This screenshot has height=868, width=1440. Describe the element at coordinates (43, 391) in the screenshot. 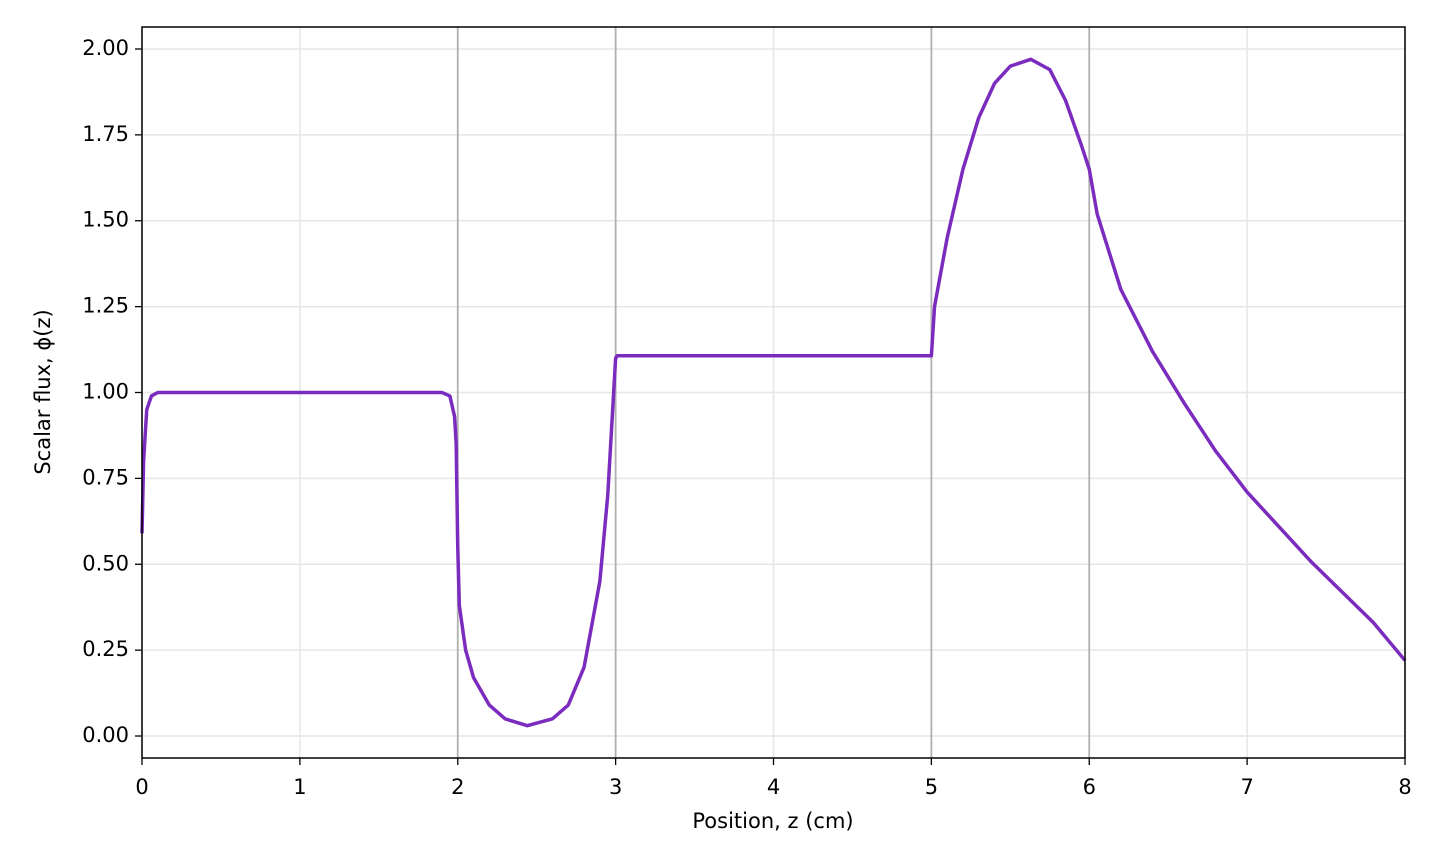

I see `y-axis-title: Scalar flux, ϕ(z)` at that location.